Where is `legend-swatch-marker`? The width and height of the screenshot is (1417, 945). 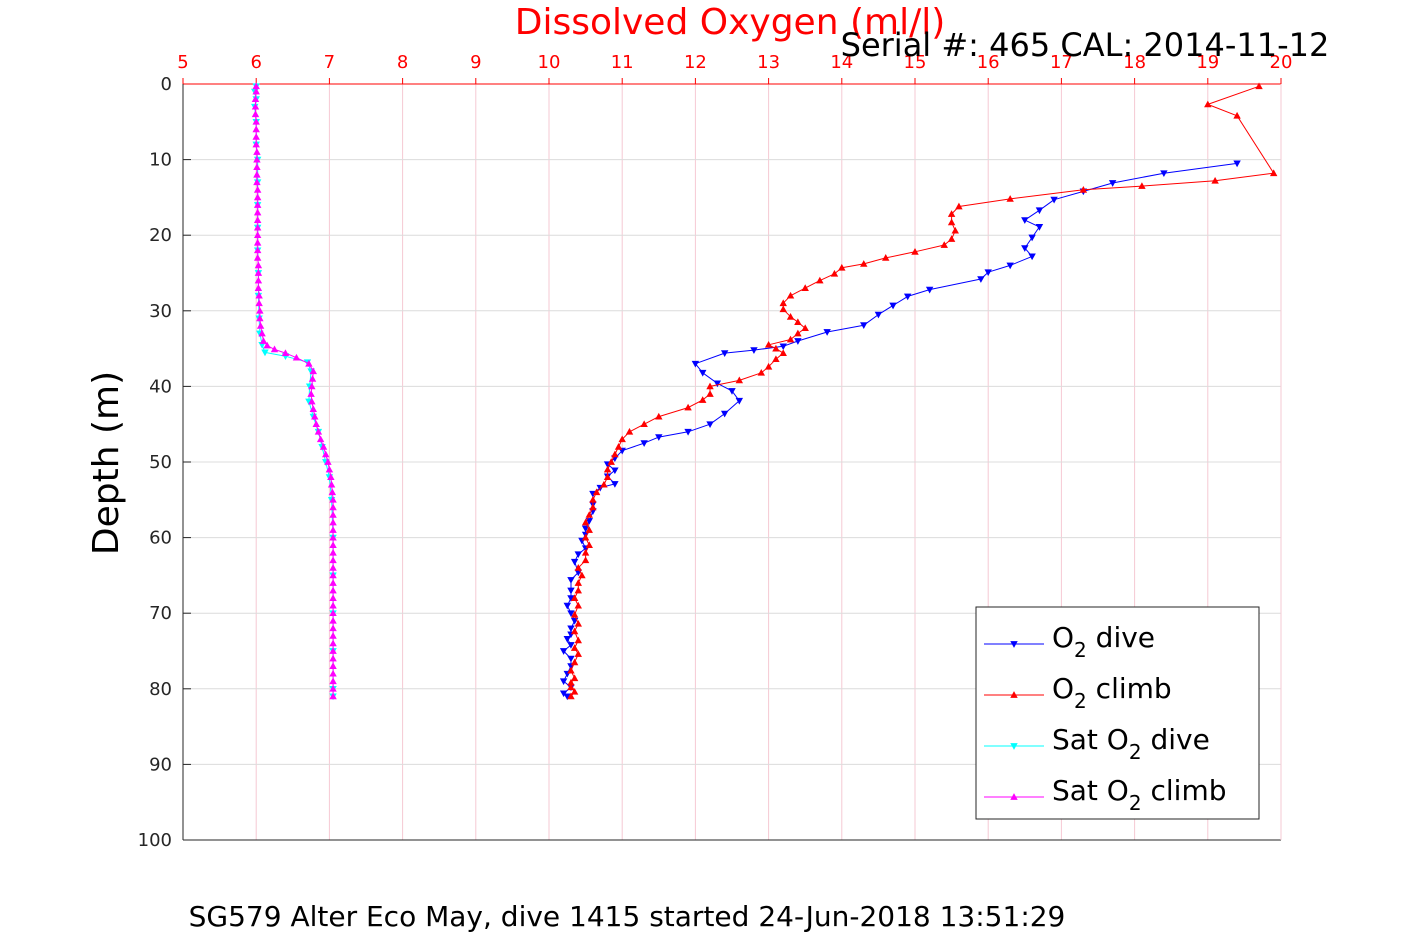
legend-swatch-marker is located at coordinates (1014, 694).